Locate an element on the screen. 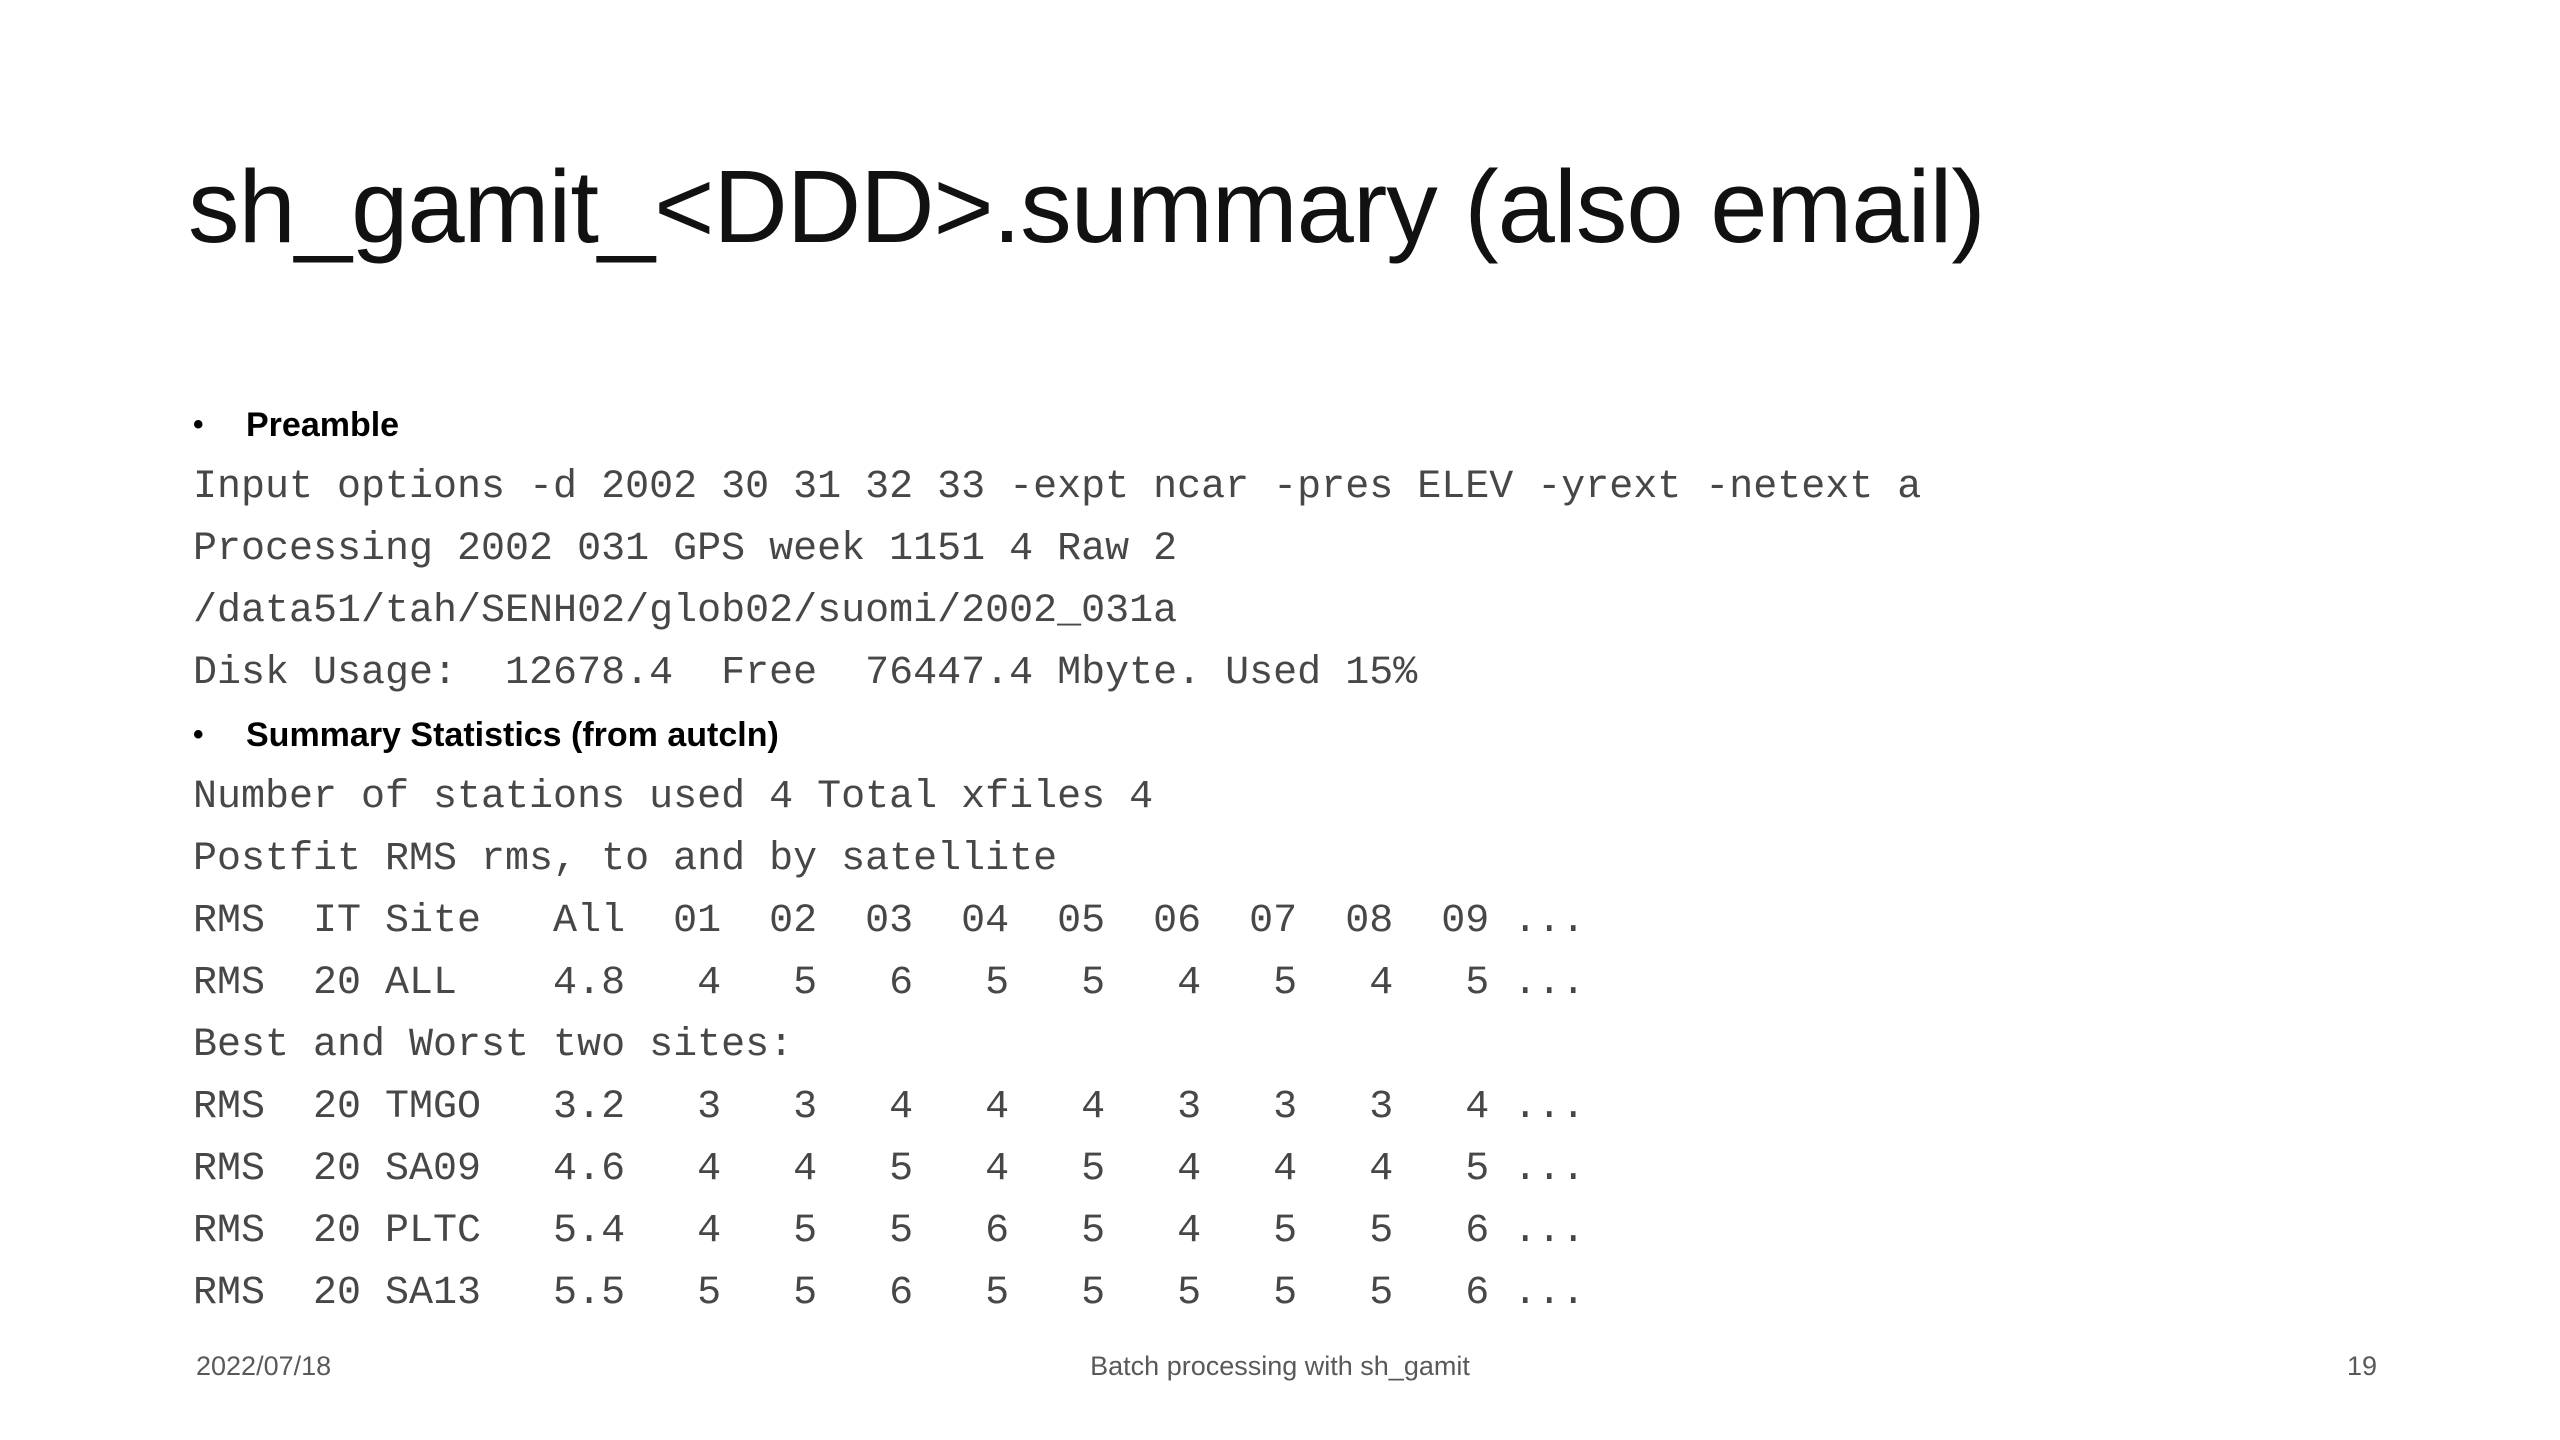 The width and height of the screenshot is (2560, 1440). mono-line: Number of stations used 4 Total xfiles 4 is located at coordinates (1057, 797).